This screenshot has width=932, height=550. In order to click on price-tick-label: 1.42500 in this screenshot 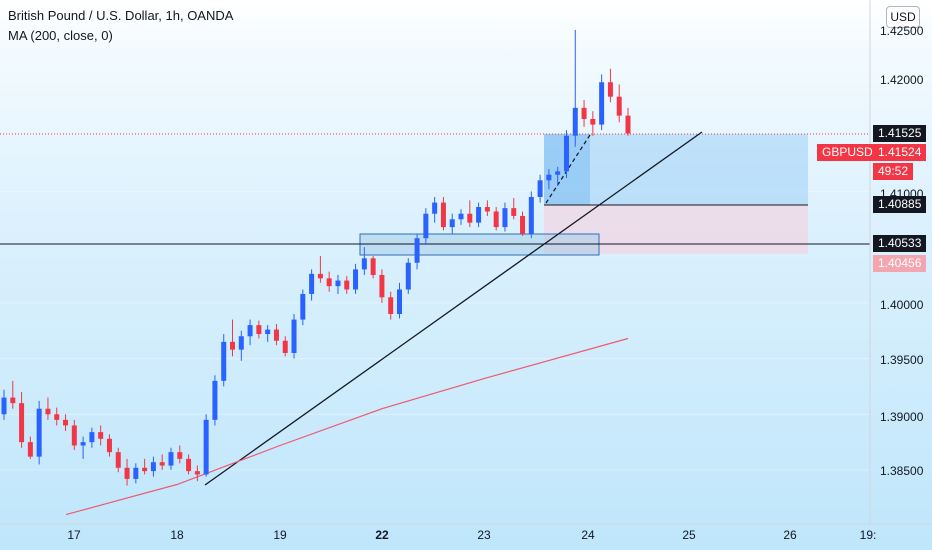, I will do `click(902, 31)`.